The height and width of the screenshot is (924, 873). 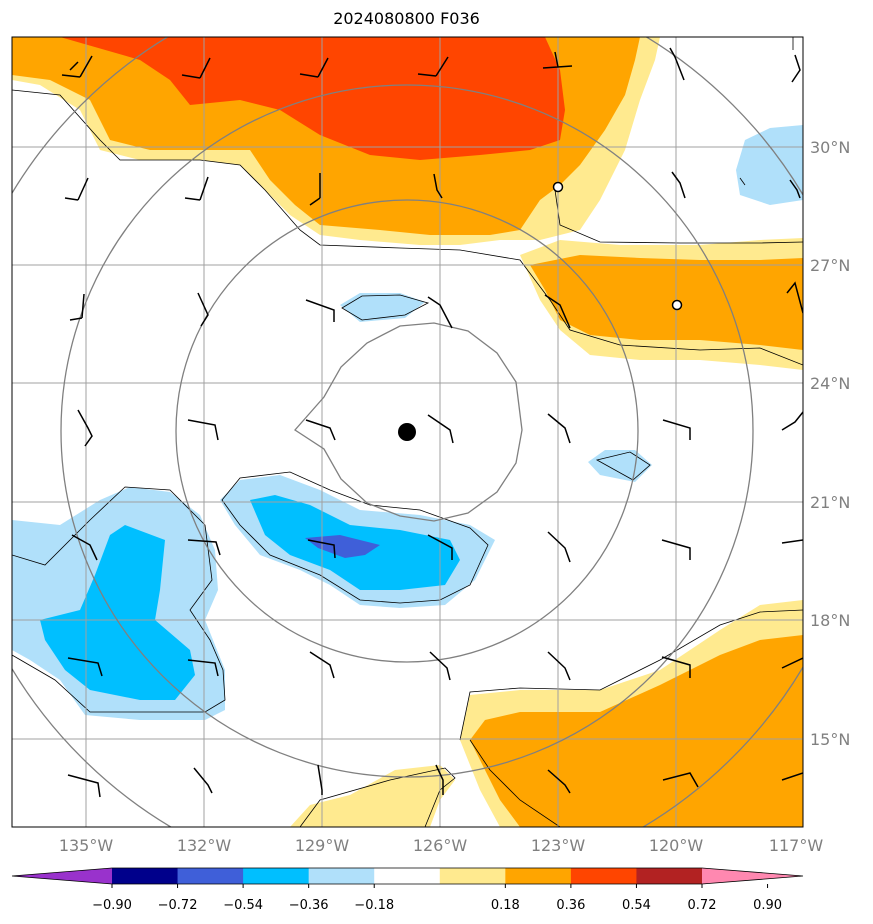 I want to click on storm-center-marker, so click(x=407, y=432).